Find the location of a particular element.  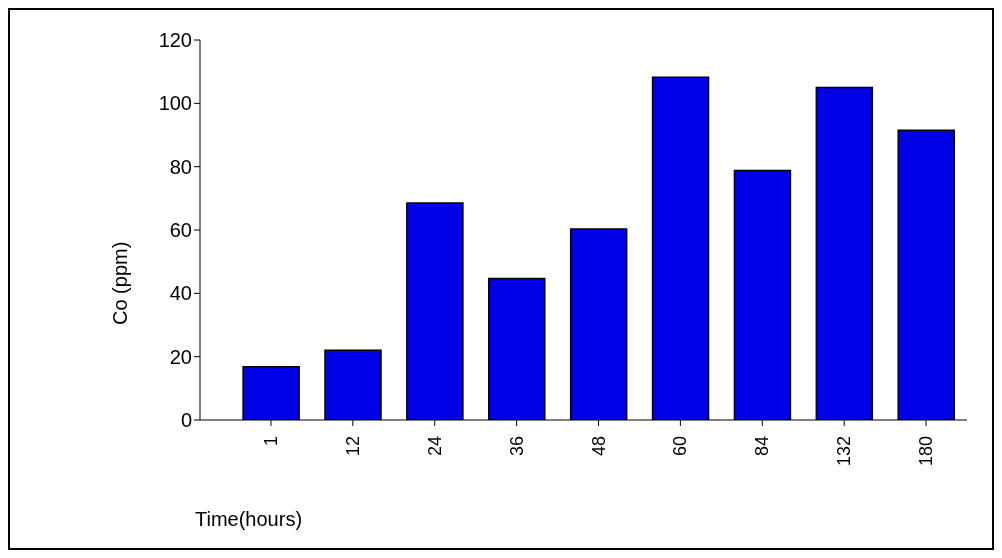

x-tick-label: 180 is located at coordinates (926, 451).